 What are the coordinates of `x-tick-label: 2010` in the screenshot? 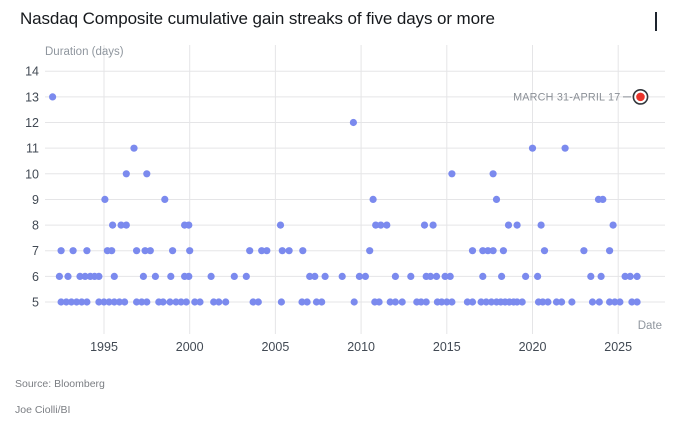 It's located at (361, 347).